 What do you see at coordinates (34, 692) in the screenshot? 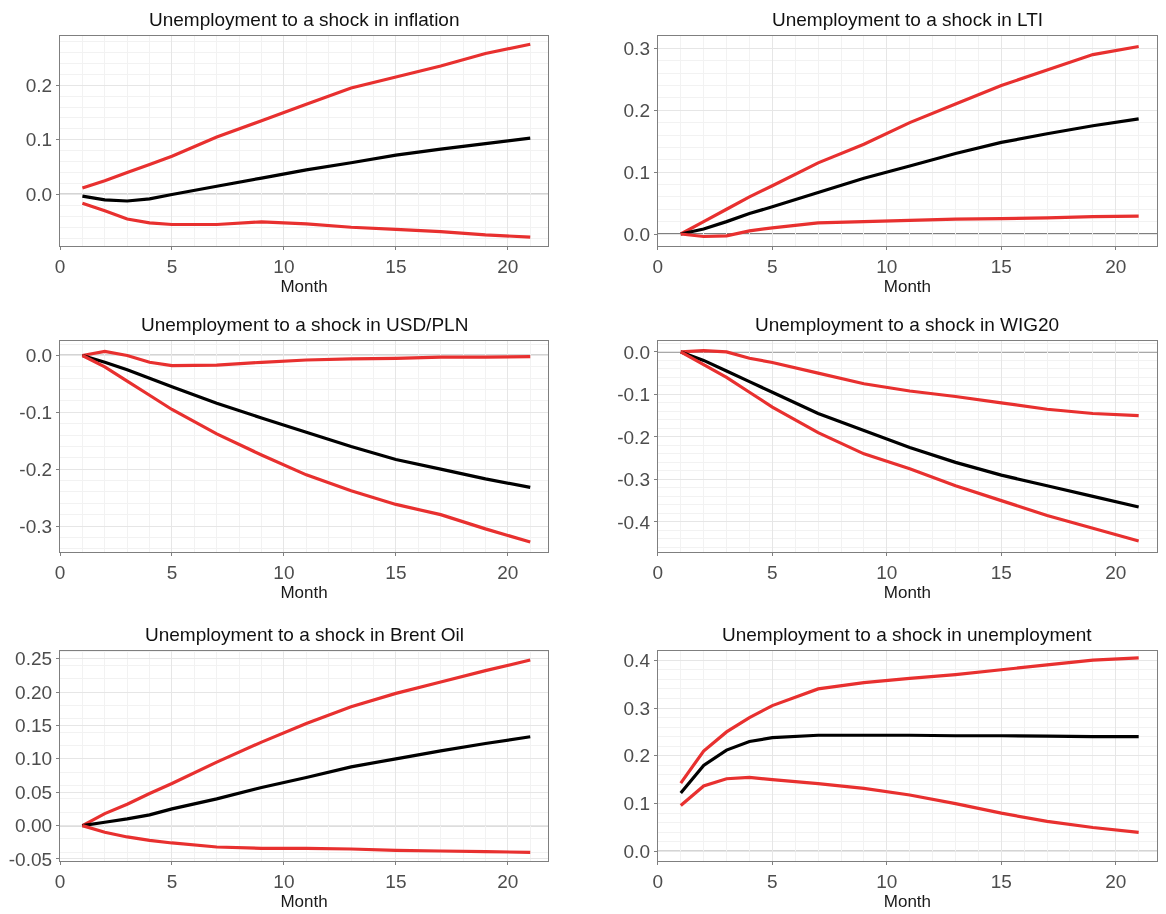
I see `y-tick-label: 0.20` at bounding box center [34, 692].